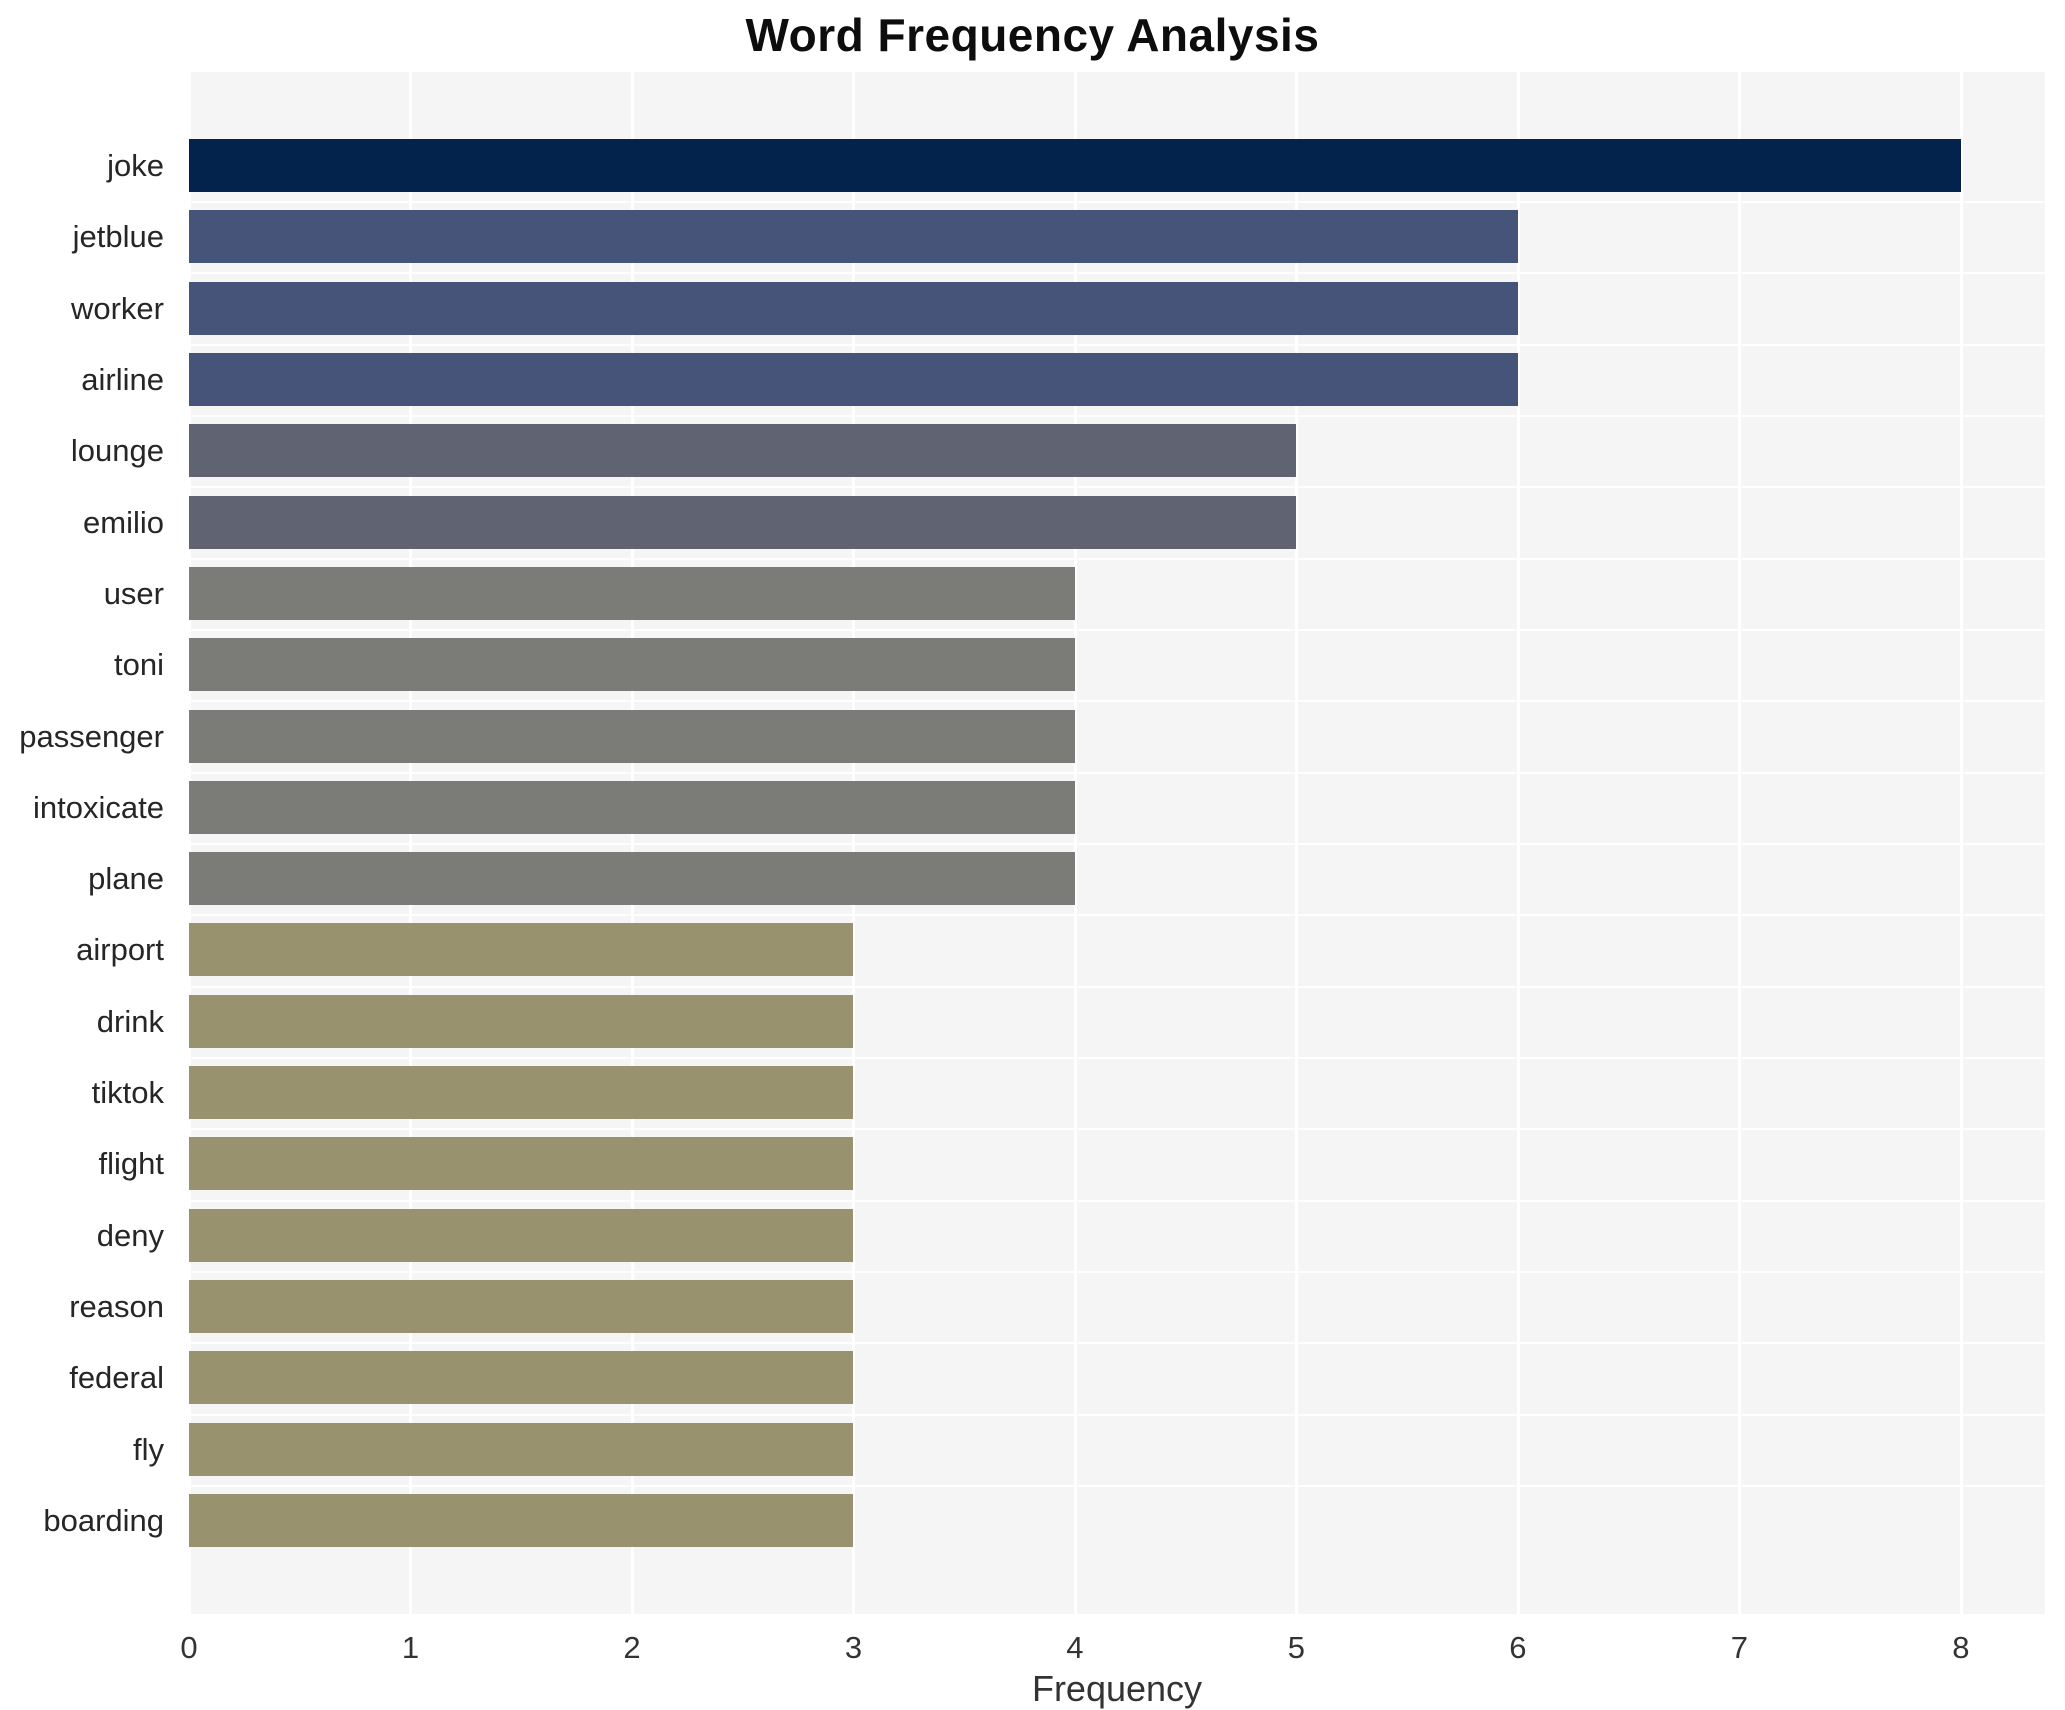  I want to click on bar-airport, so click(521, 950).